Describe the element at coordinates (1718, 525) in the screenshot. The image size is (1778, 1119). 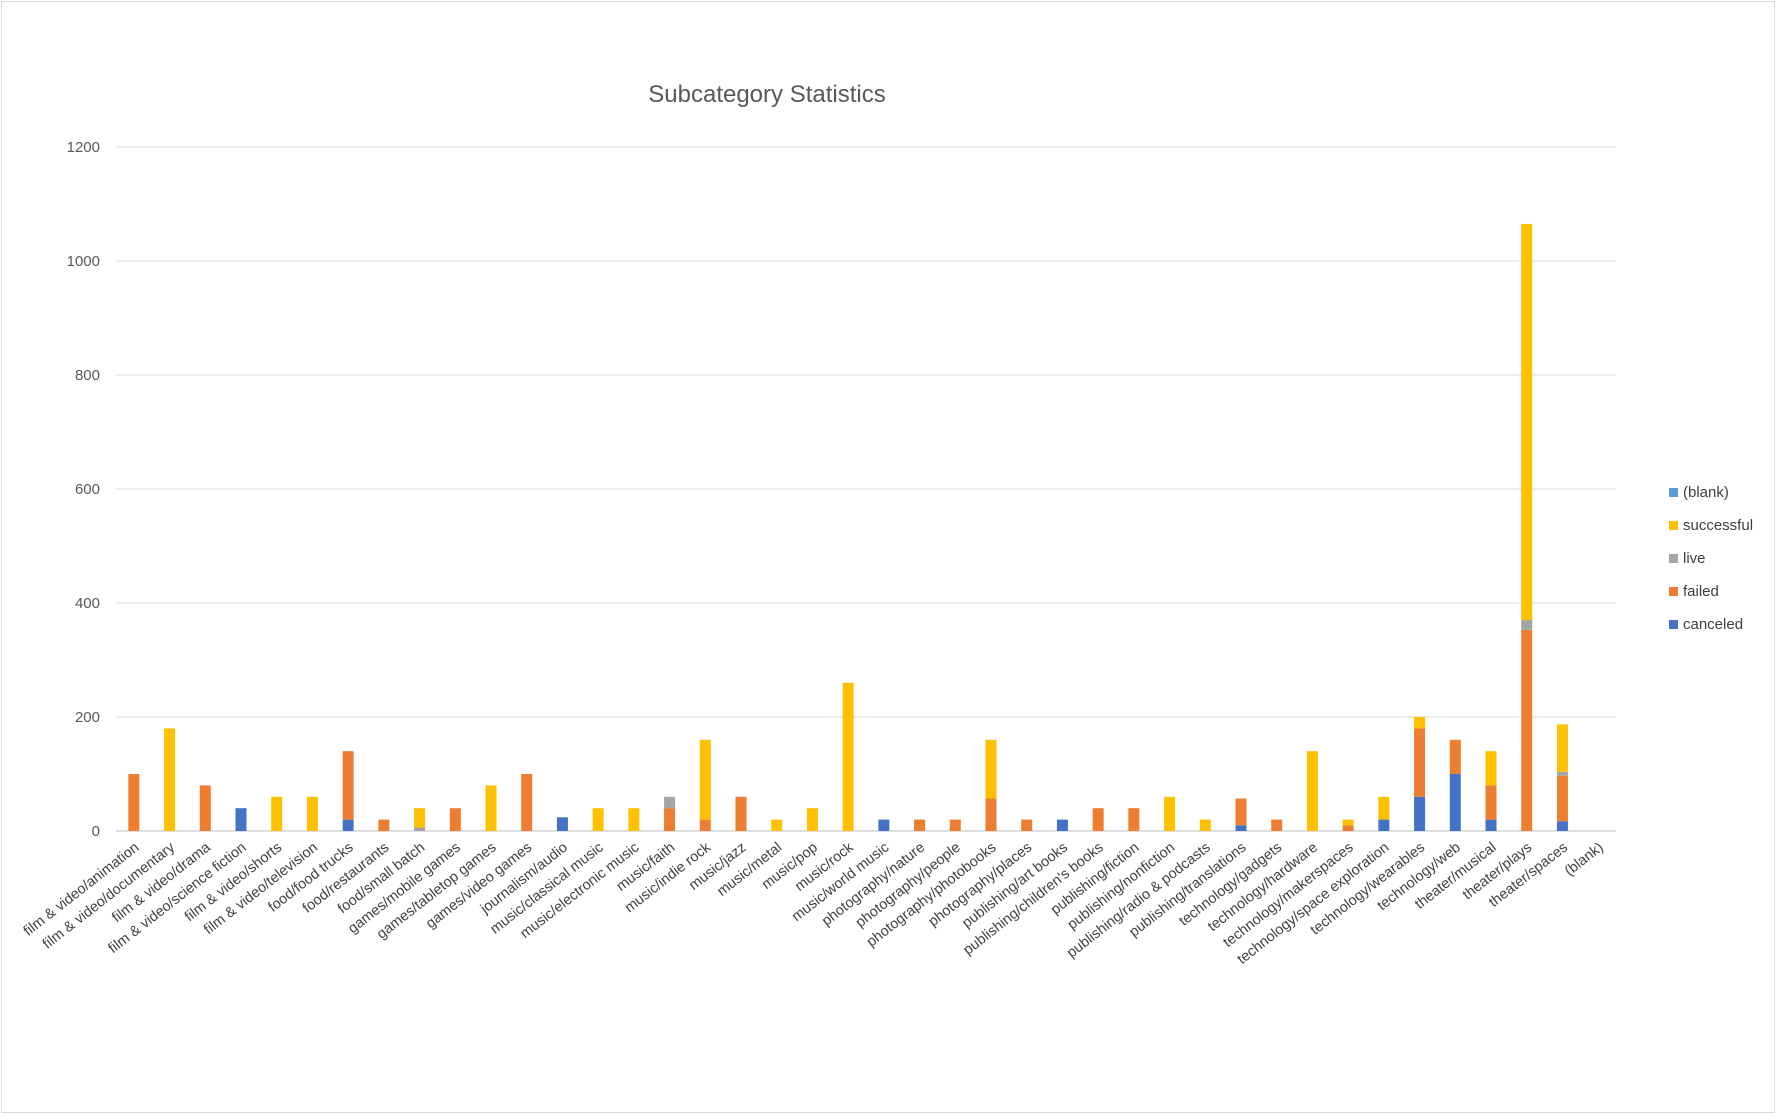
I see `legend-label: successful` at that location.